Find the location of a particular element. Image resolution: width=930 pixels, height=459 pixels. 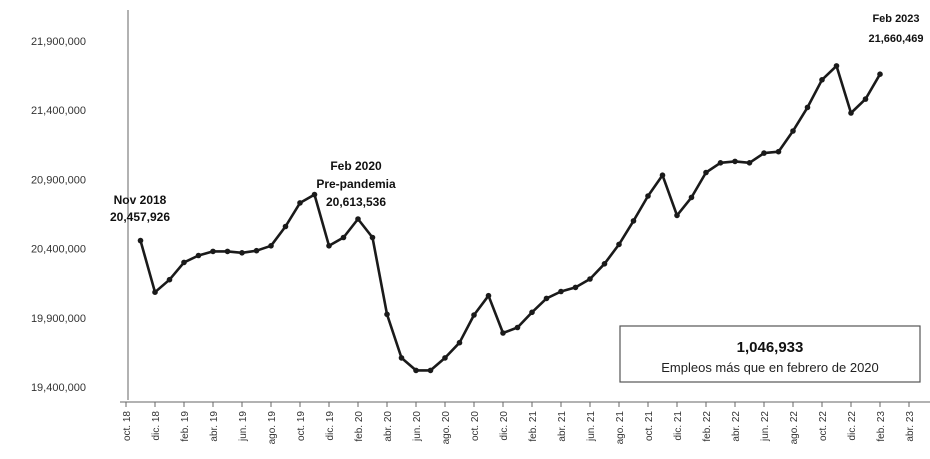

annotation-feb-2023-label: Feb 2023 is located at coordinates (895, 19).